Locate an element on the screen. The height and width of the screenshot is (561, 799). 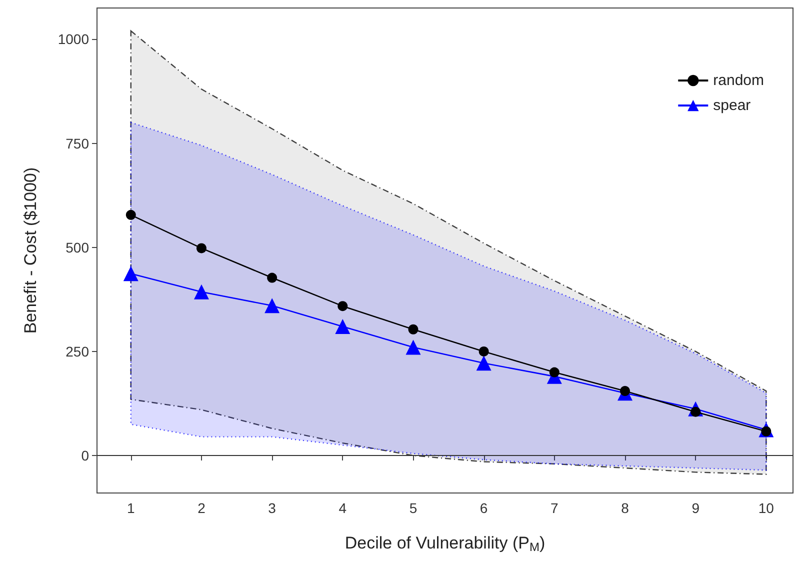
y-tick-label: 750 is located at coordinates (78, 143).